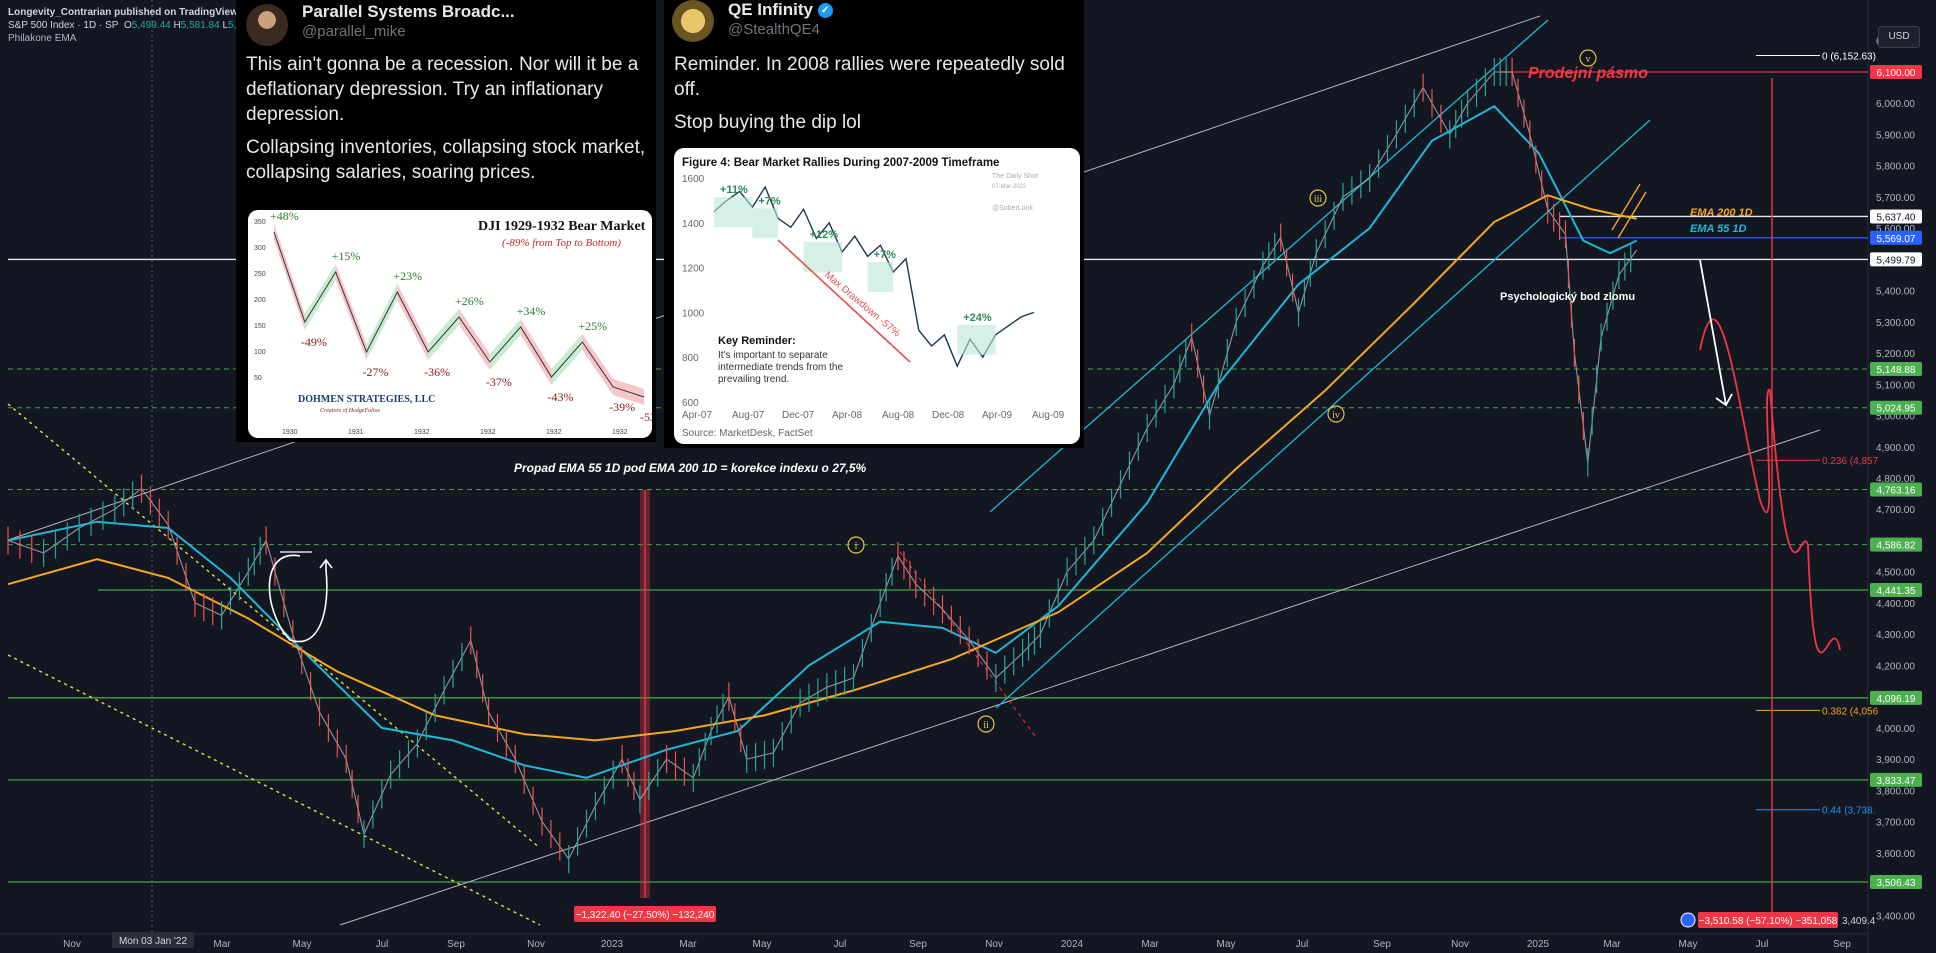 This screenshot has width=1936, height=953. I want to click on price-tick-label: 5,900.00, so click(1895, 135).